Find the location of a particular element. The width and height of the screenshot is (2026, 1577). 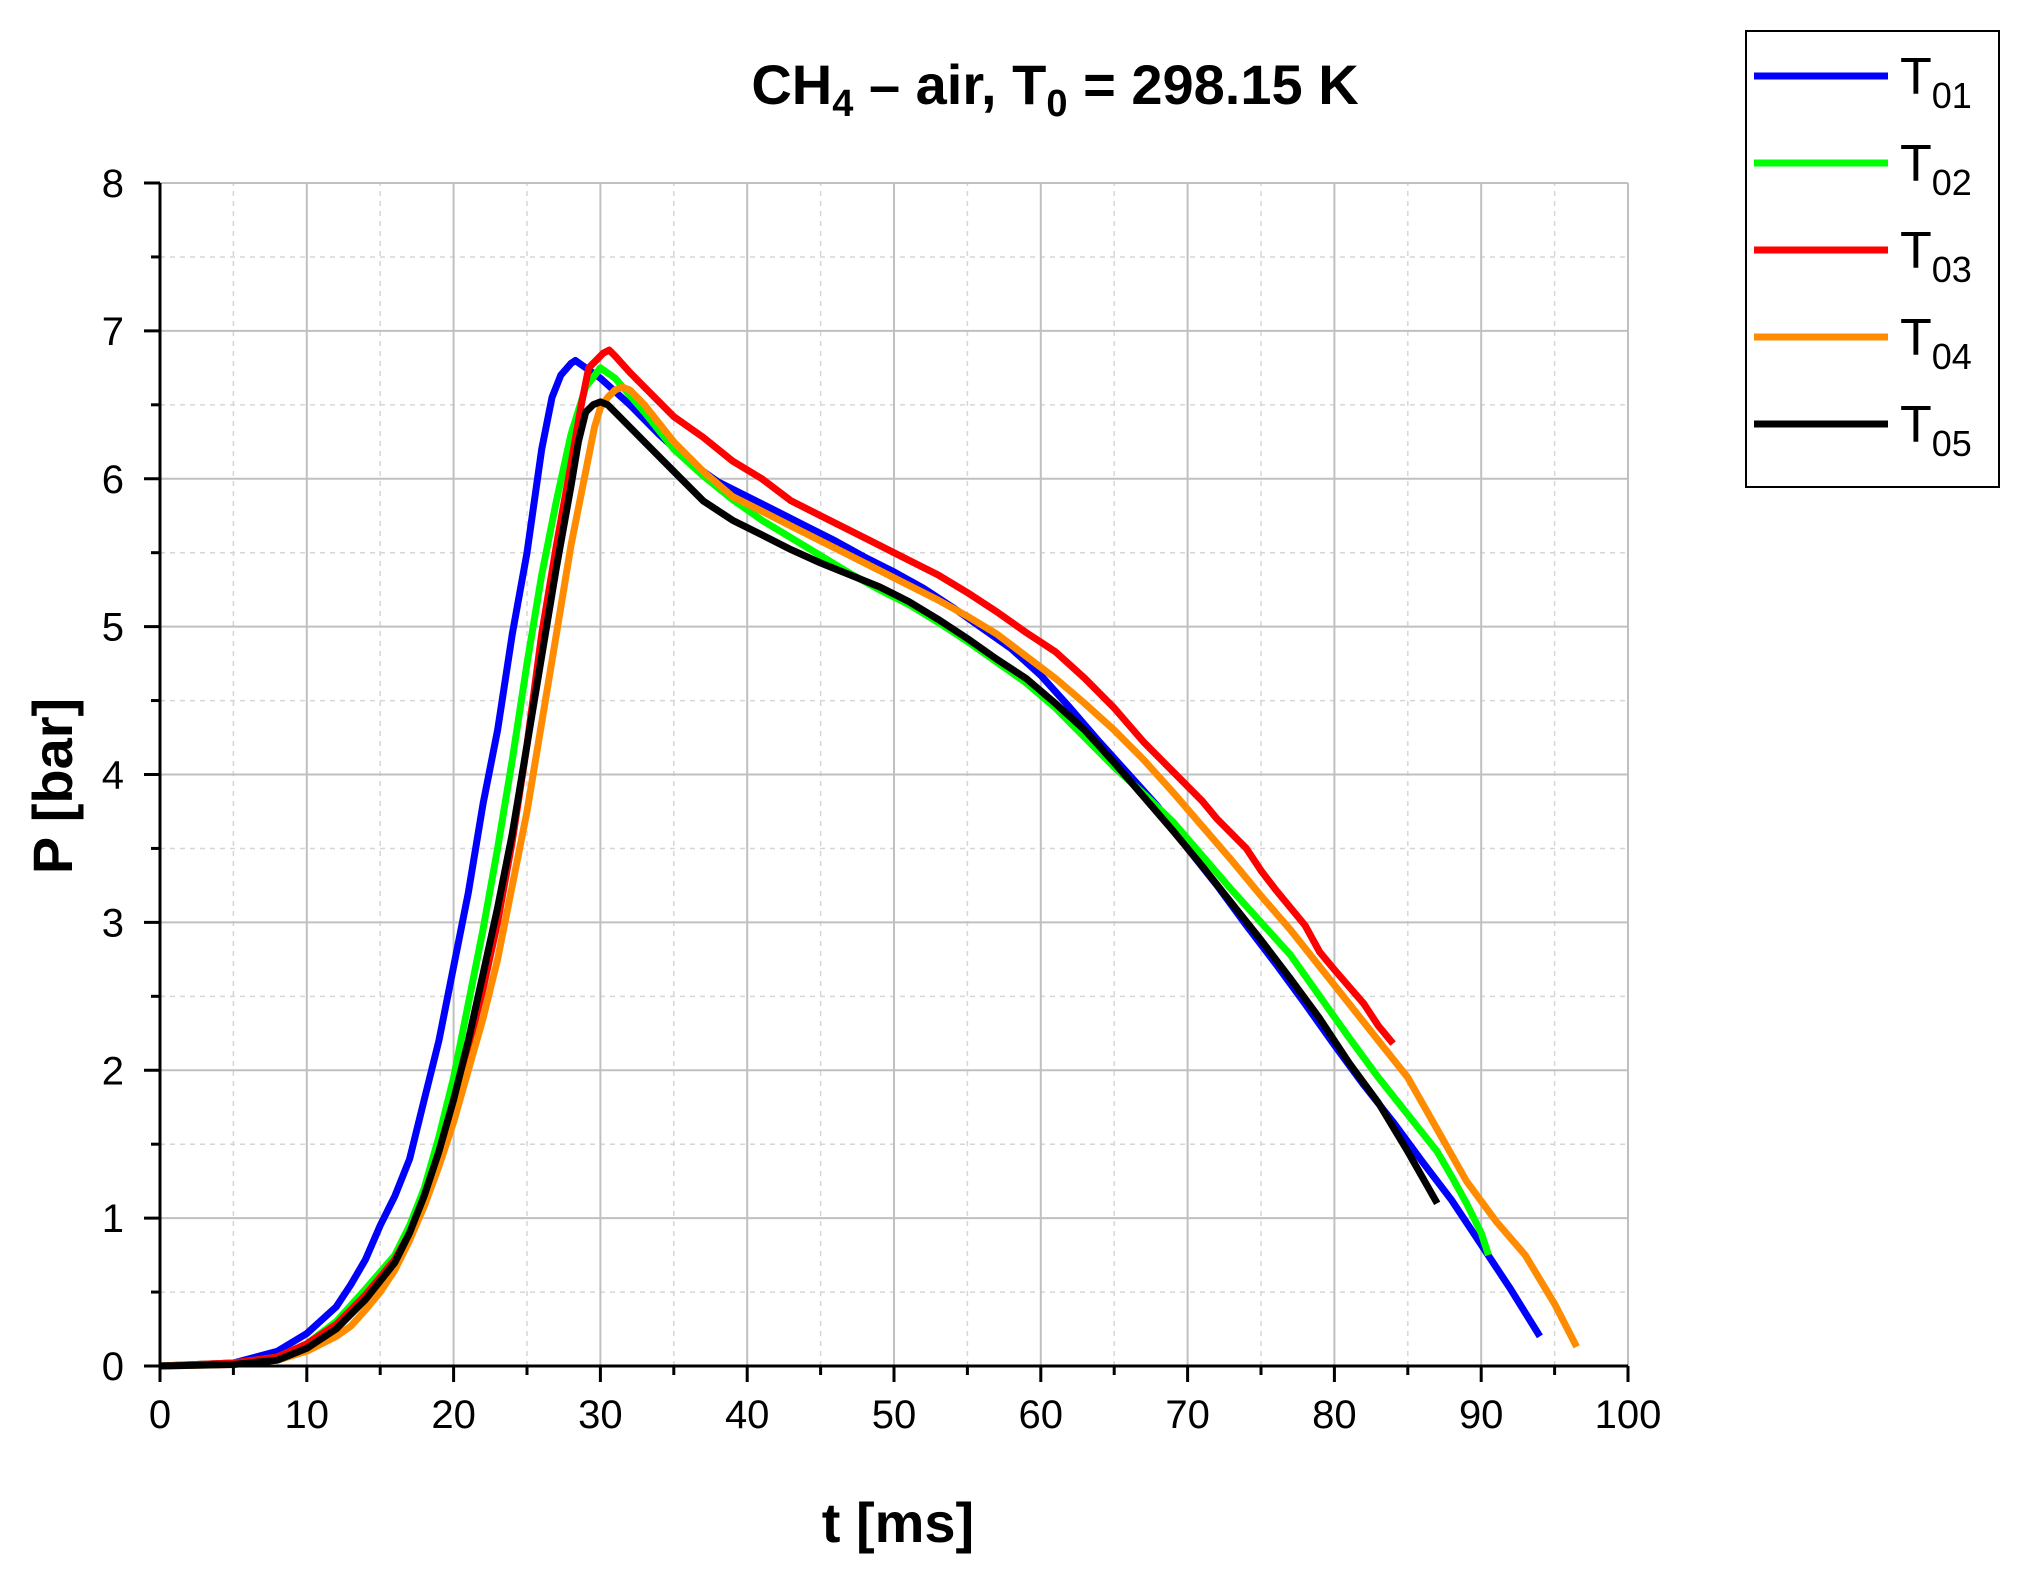

x-tick-label: 50 is located at coordinates (894, 1415).